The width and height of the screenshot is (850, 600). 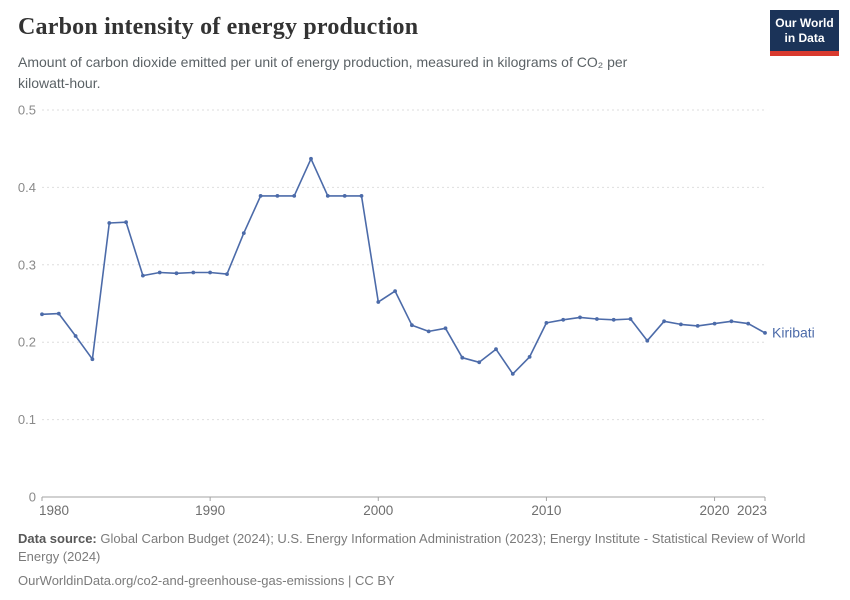 What do you see at coordinates (210, 510) in the screenshot?
I see `x-tick-label: 1990` at bounding box center [210, 510].